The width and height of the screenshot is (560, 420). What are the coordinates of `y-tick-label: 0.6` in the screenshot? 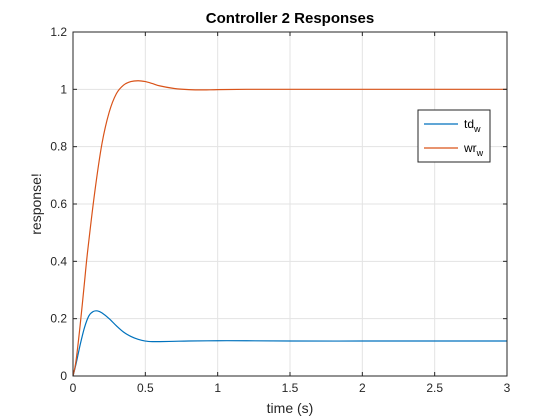 It's located at (58, 204).